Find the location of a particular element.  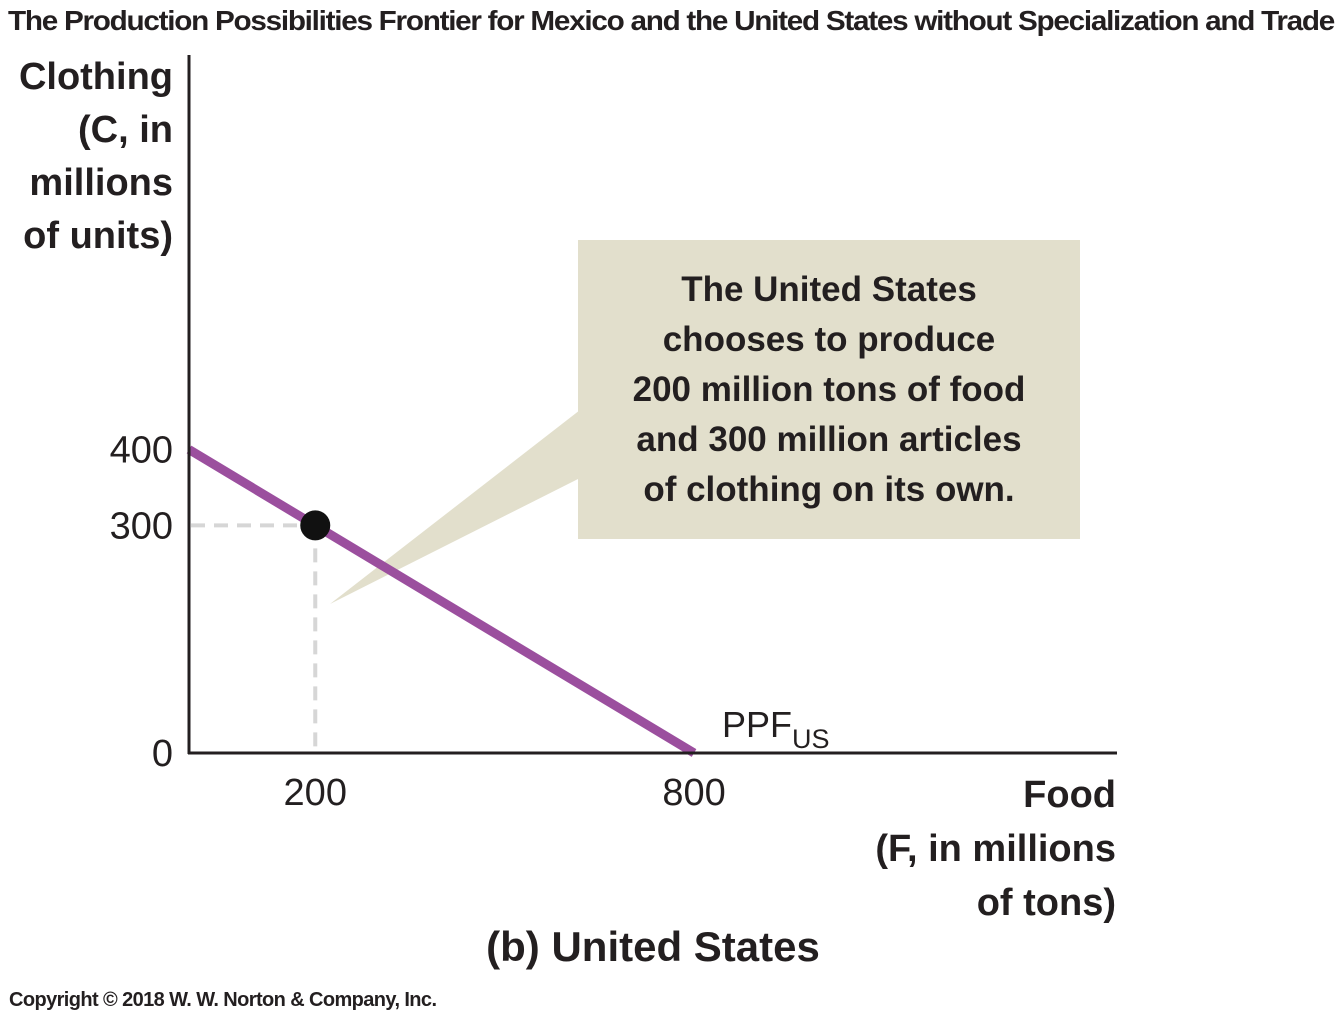

y-axis-title-line: millions is located at coordinates (101, 183).